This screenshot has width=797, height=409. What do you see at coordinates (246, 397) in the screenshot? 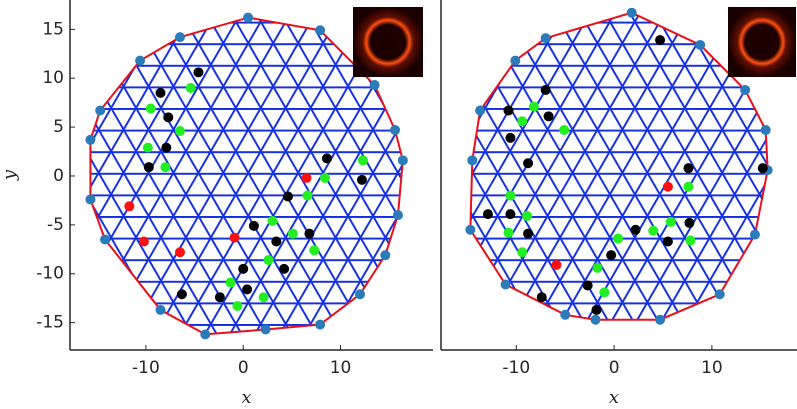
I see `x-axis-label: x` at bounding box center [246, 397].